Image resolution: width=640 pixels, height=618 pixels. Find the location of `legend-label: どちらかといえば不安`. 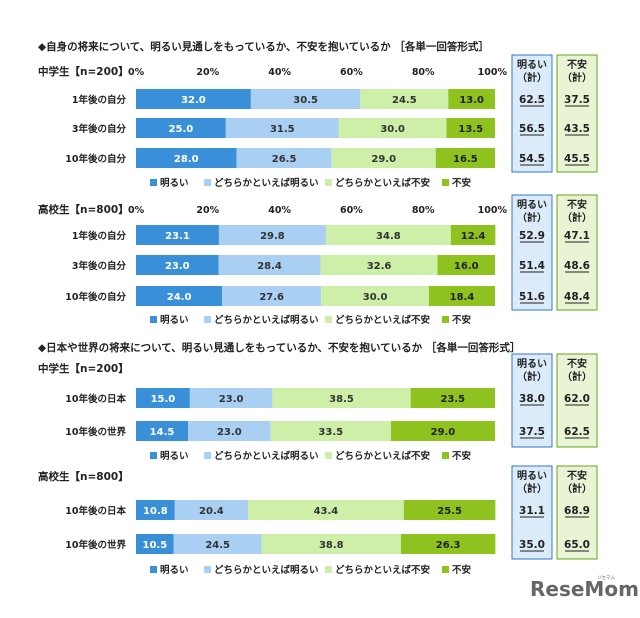

legend-label: どちらかといえば不安 is located at coordinates (383, 183).